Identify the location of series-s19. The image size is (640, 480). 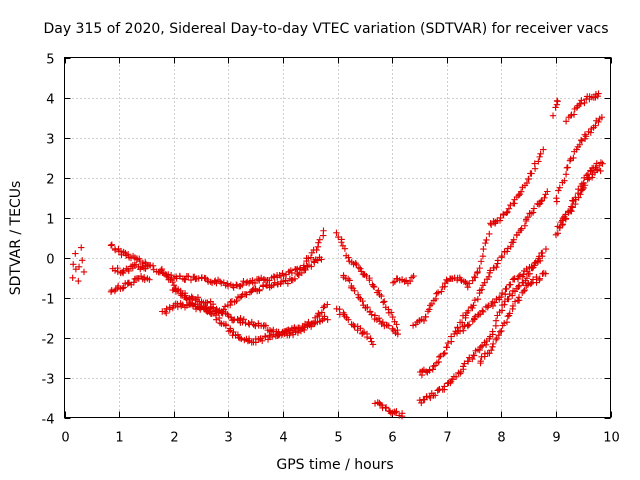
(579, 159).